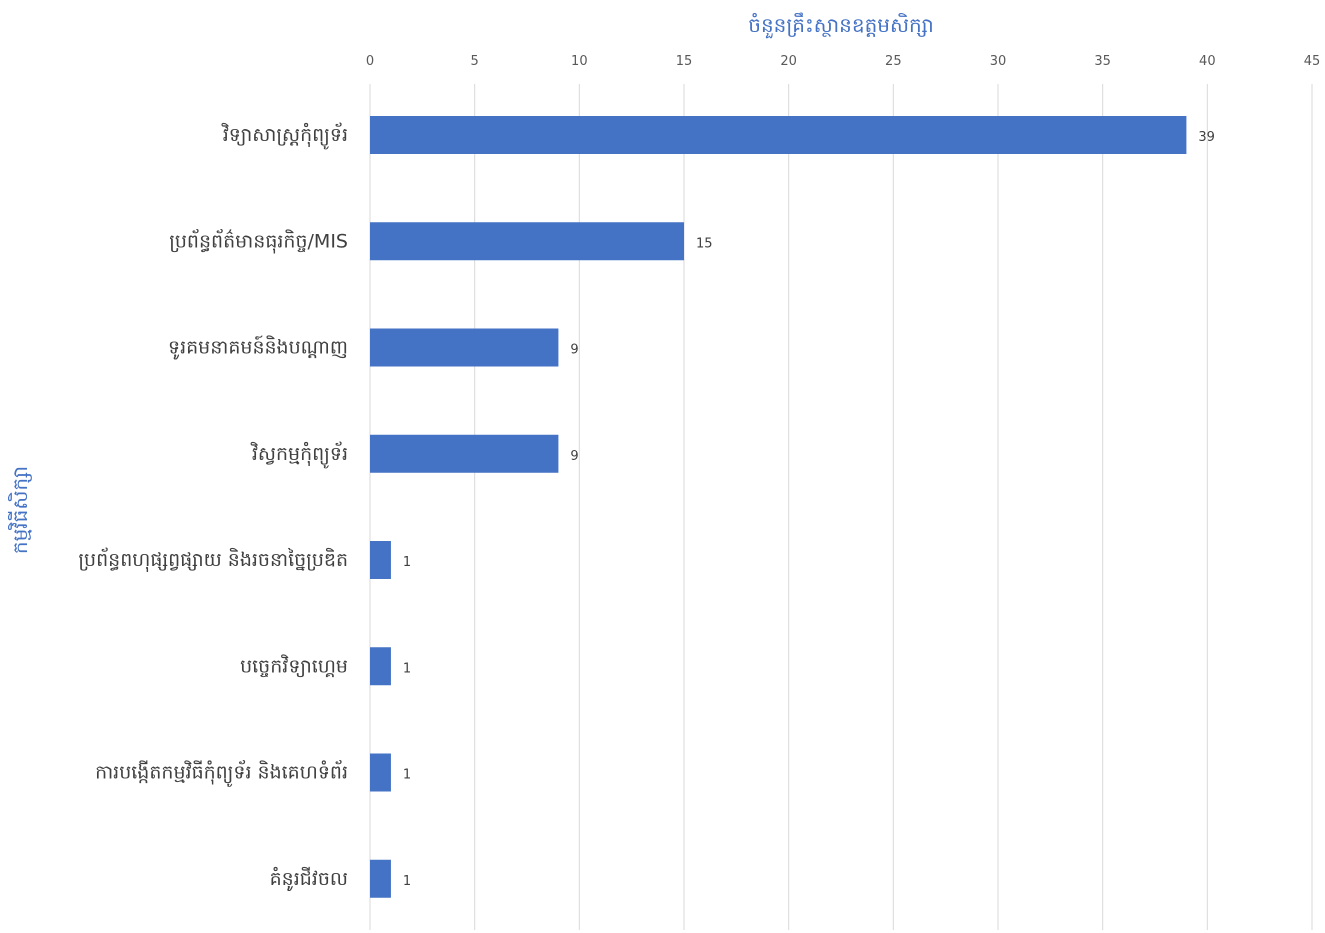 The image size is (1325, 933). I want to click on data-label: 39, so click(1206, 137).